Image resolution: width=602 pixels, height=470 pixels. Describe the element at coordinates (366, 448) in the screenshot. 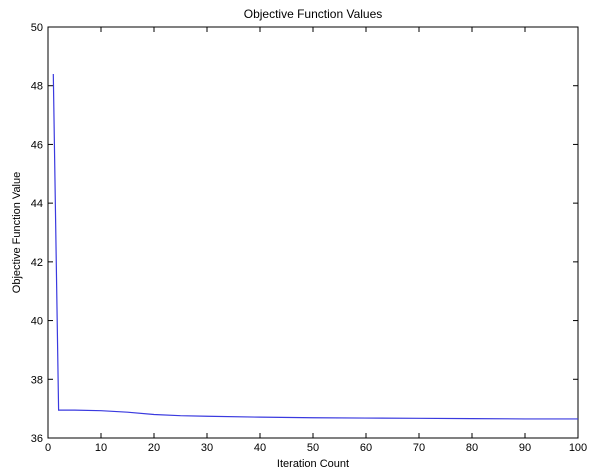

I see `x-tick-label: 60` at that location.